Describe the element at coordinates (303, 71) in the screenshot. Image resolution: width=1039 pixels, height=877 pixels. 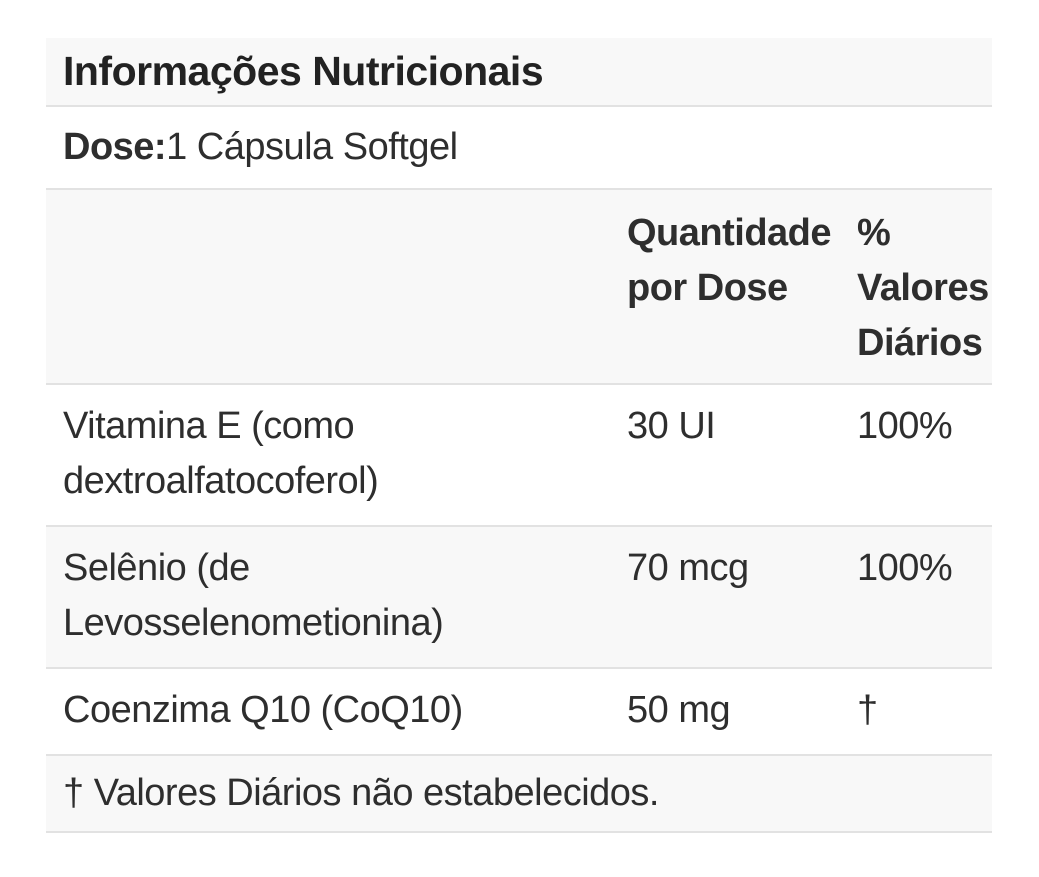
I see `nutrition-title: Informações Nutricionais` at that location.